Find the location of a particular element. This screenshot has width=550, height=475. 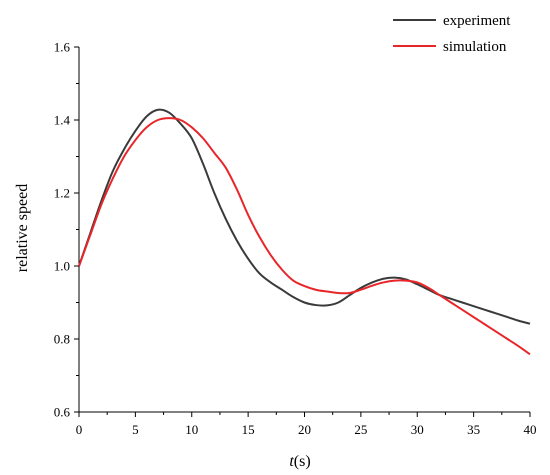

x-tick-label: 40 is located at coordinates (530, 429).